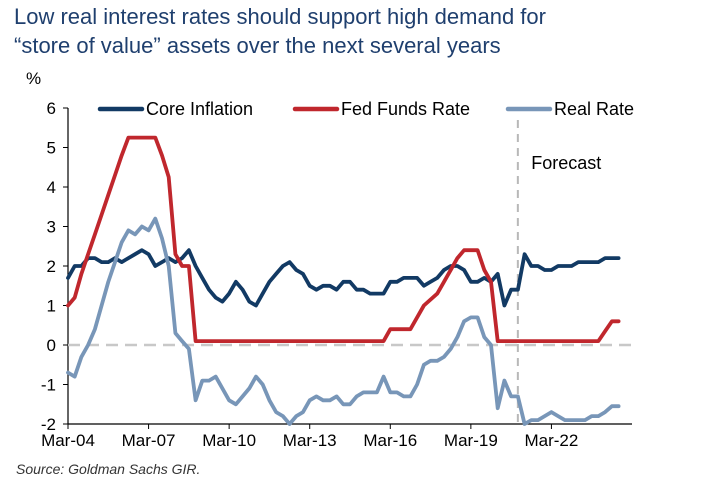 The width and height of the screenshot is (705, 483). What do you see at coordinates (149, 440) in the screenshot?
I see `x-tick-label: Mar-07` at bounding box center [149, 440].